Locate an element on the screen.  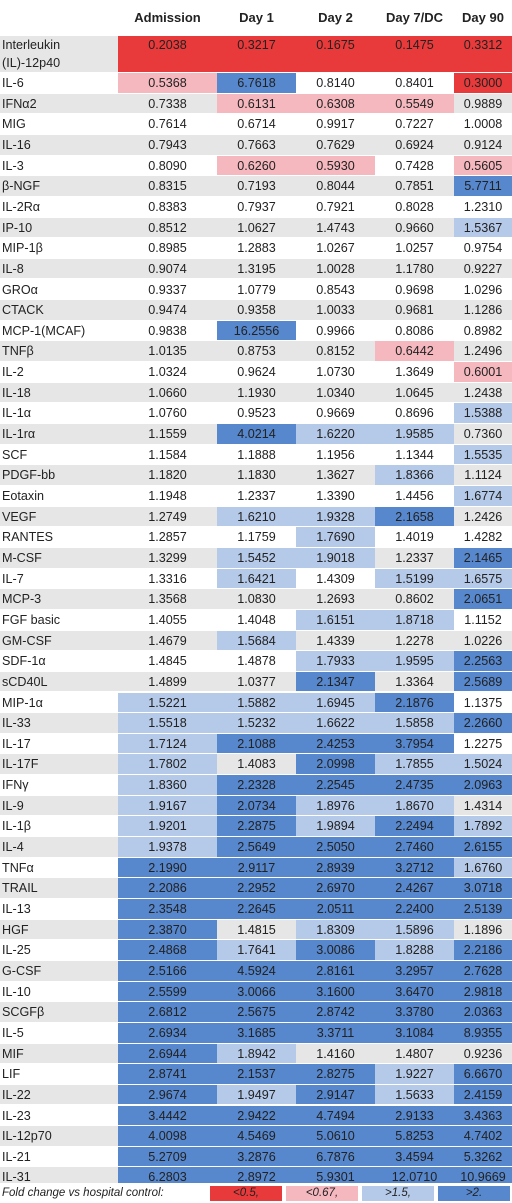
fold-change-cell: 1.0340 is located at coordinates (335, 392).